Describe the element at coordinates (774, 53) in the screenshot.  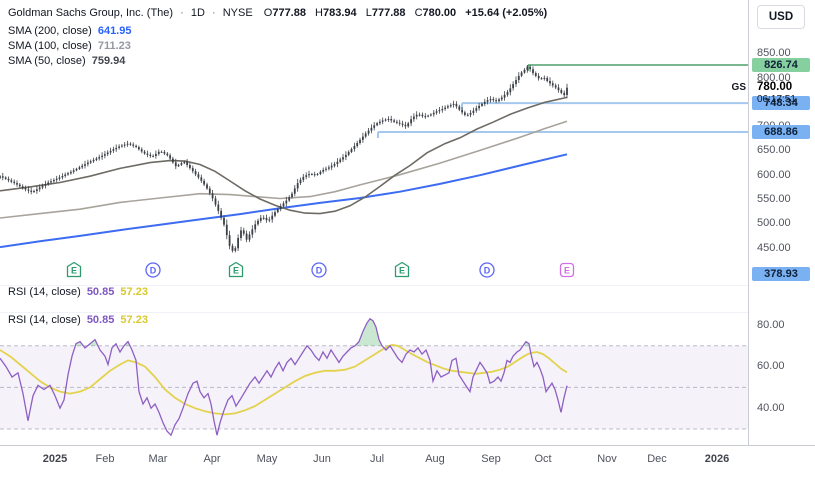
I see `price-tick: 850.00` at that location.